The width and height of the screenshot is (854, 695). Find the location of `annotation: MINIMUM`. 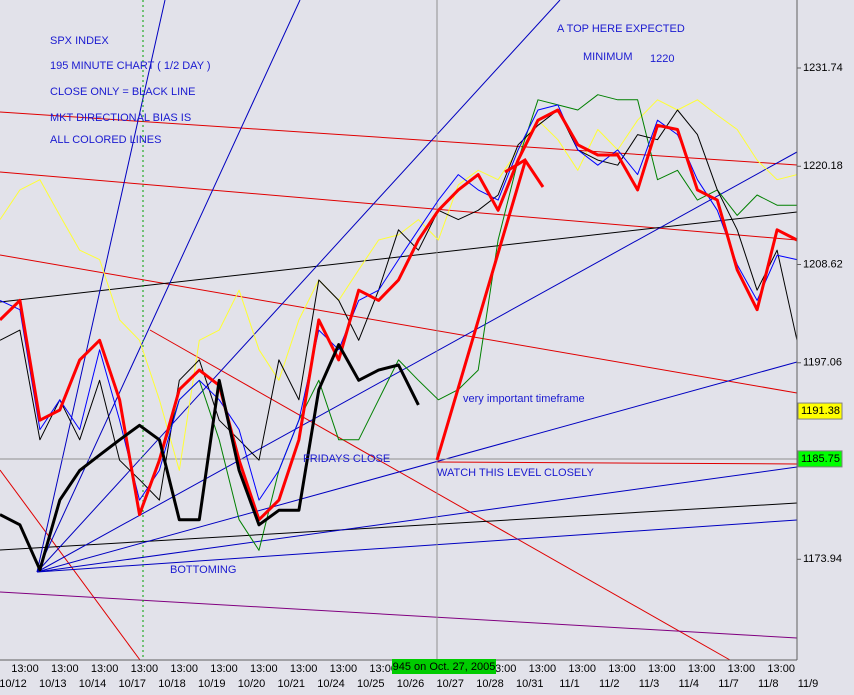

annotation: MINIMUM is located at coordinates (608, 57).